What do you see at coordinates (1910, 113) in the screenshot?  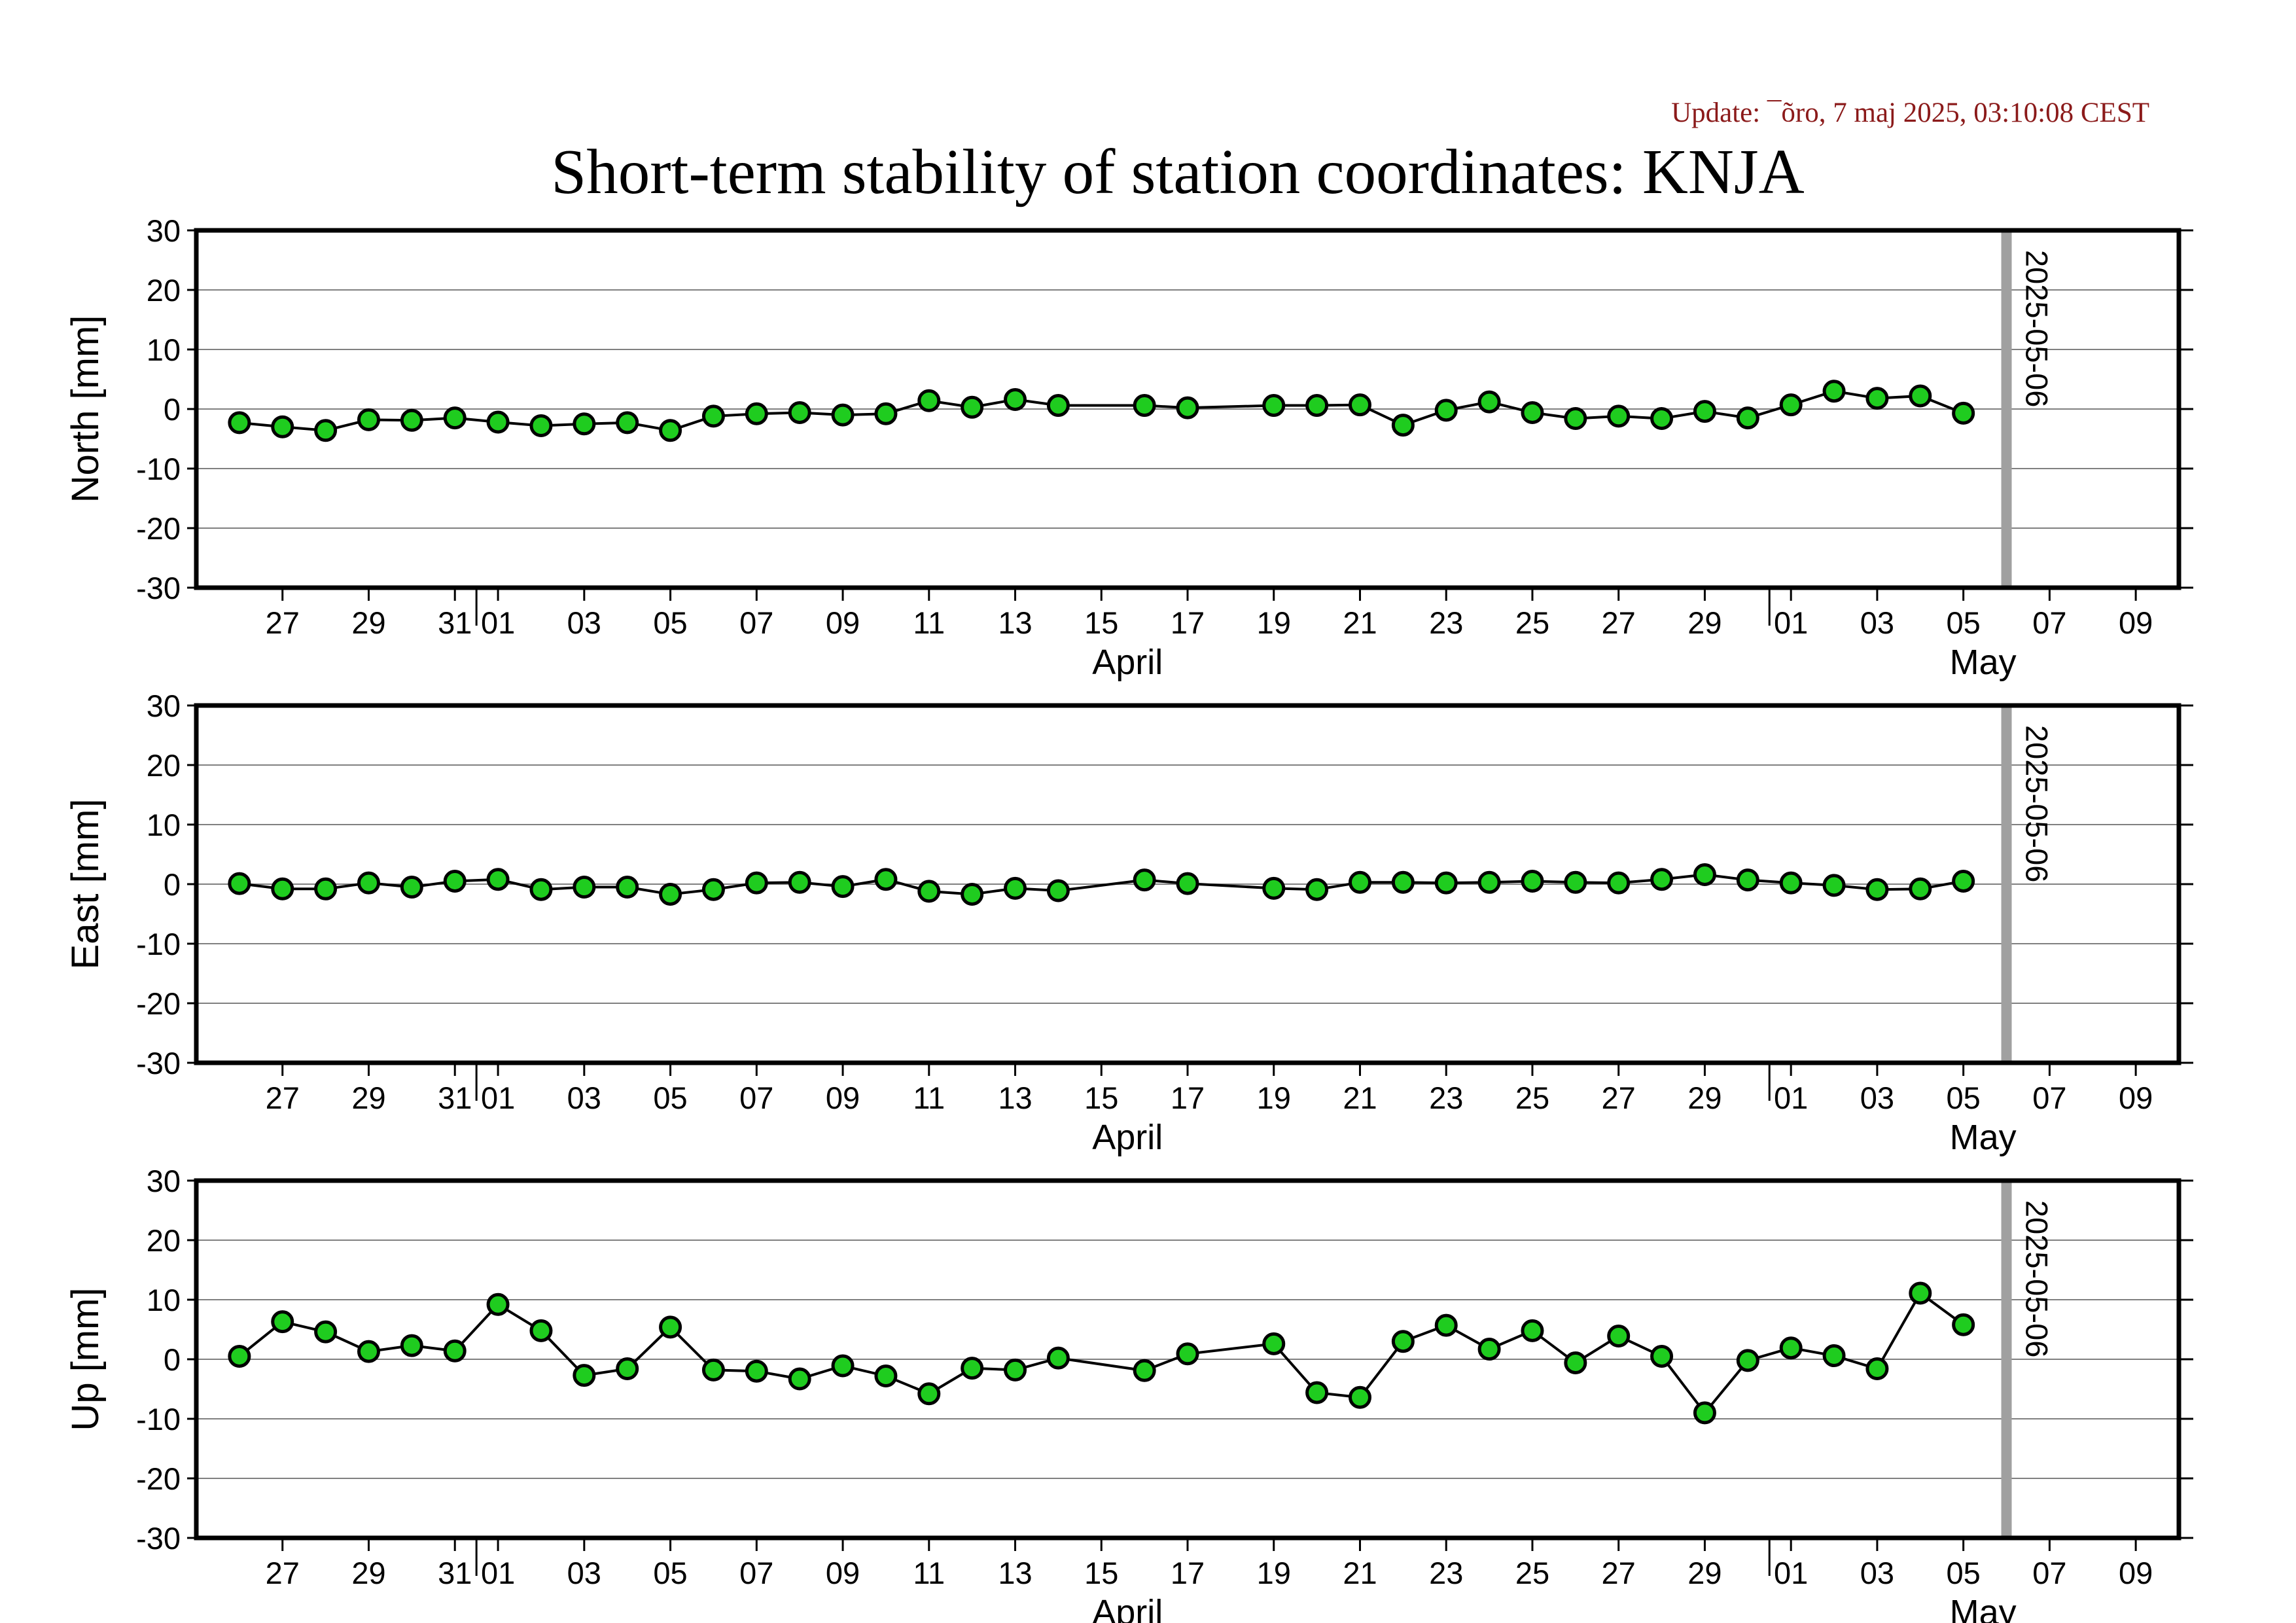 I see `update-timestamp: Update: ¯õro, 7 maj 2025, 03:10:08 CEST` at bounding box center [1910, 113].